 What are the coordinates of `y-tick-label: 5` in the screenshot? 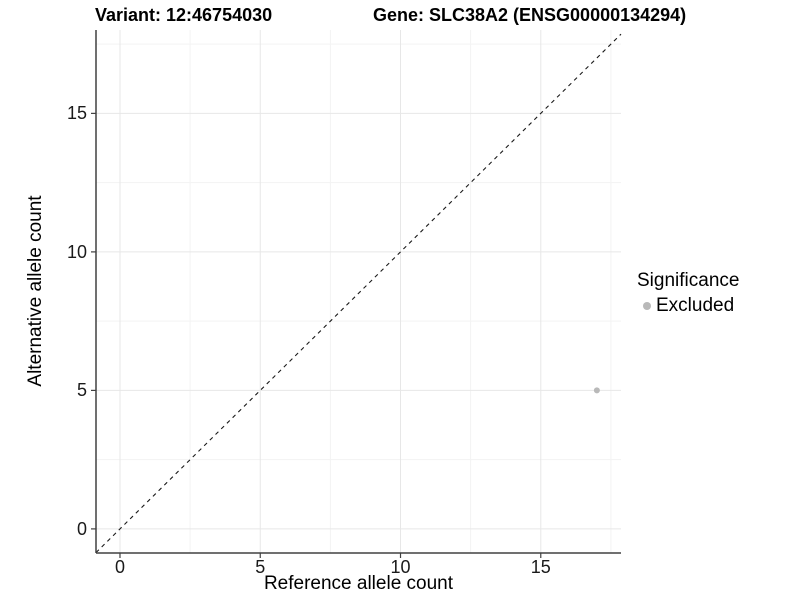 It's located at (81, 390).